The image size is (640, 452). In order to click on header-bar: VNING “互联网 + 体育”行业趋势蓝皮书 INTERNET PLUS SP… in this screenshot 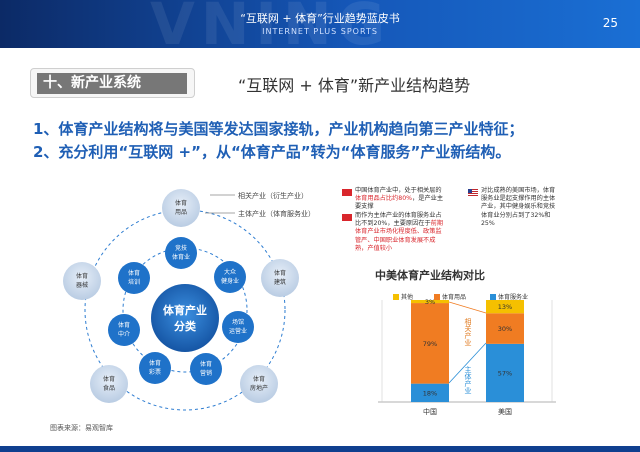, I will do `click(320, 24)`.